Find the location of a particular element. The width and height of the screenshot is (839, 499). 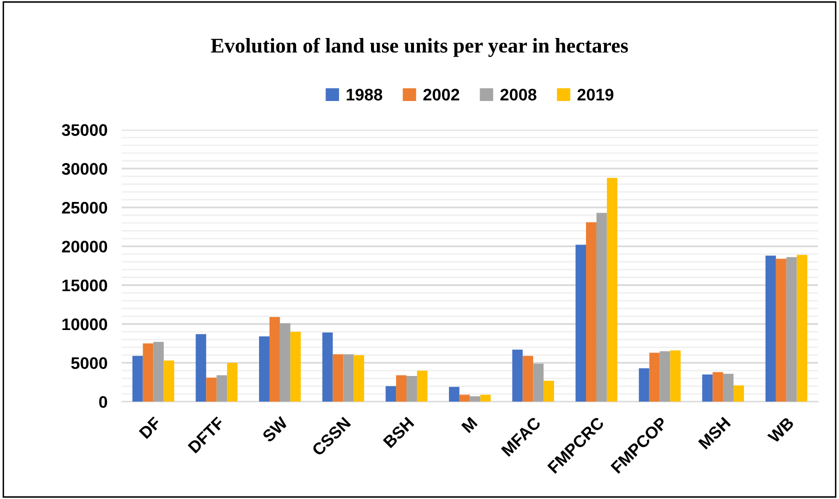

x-tick-label: M is located at coordinates (469, 425).